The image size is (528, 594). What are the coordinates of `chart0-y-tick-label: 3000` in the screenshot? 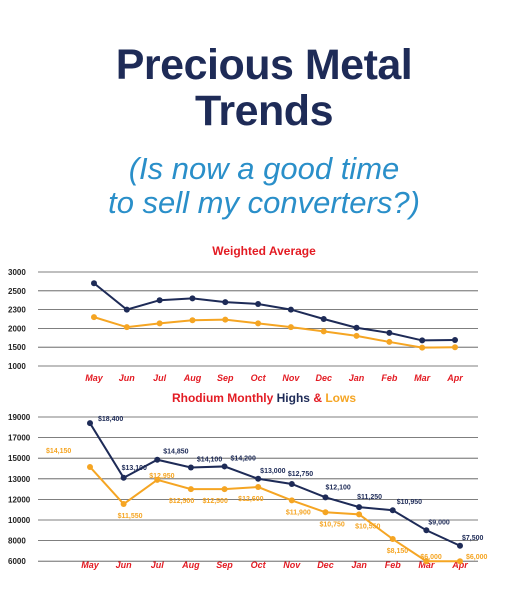 It's located at (17, 272).